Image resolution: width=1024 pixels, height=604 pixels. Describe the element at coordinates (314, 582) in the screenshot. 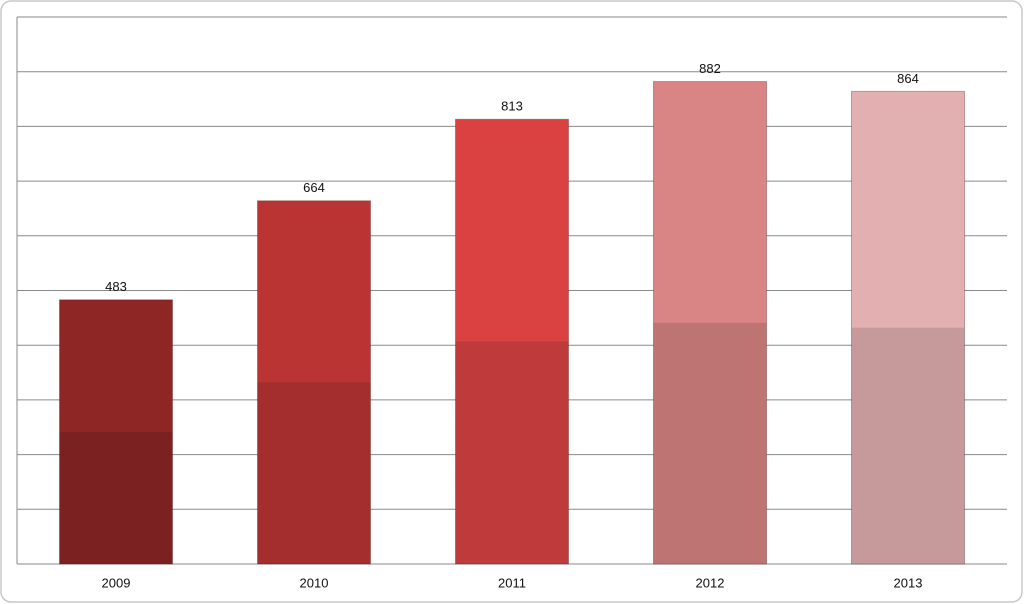

I see `x-tick-label: 2010` at that location.